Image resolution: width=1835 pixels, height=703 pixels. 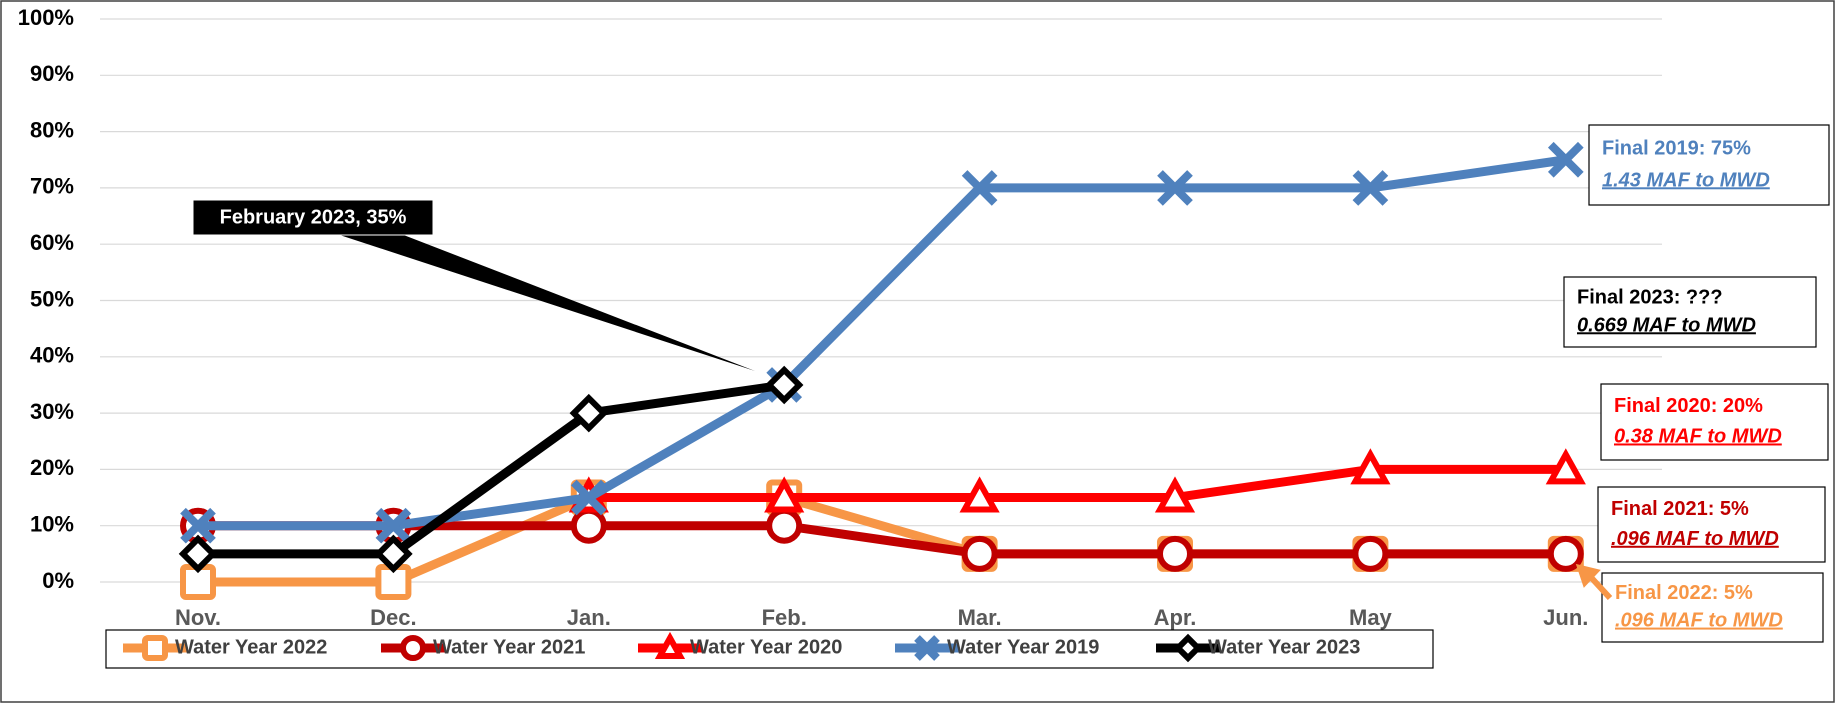 What do you see at coordinates (1688, 406) in the screenshot?
I see `annotation-title: Final 2020: 20%` at bounding box center [1688, 406].